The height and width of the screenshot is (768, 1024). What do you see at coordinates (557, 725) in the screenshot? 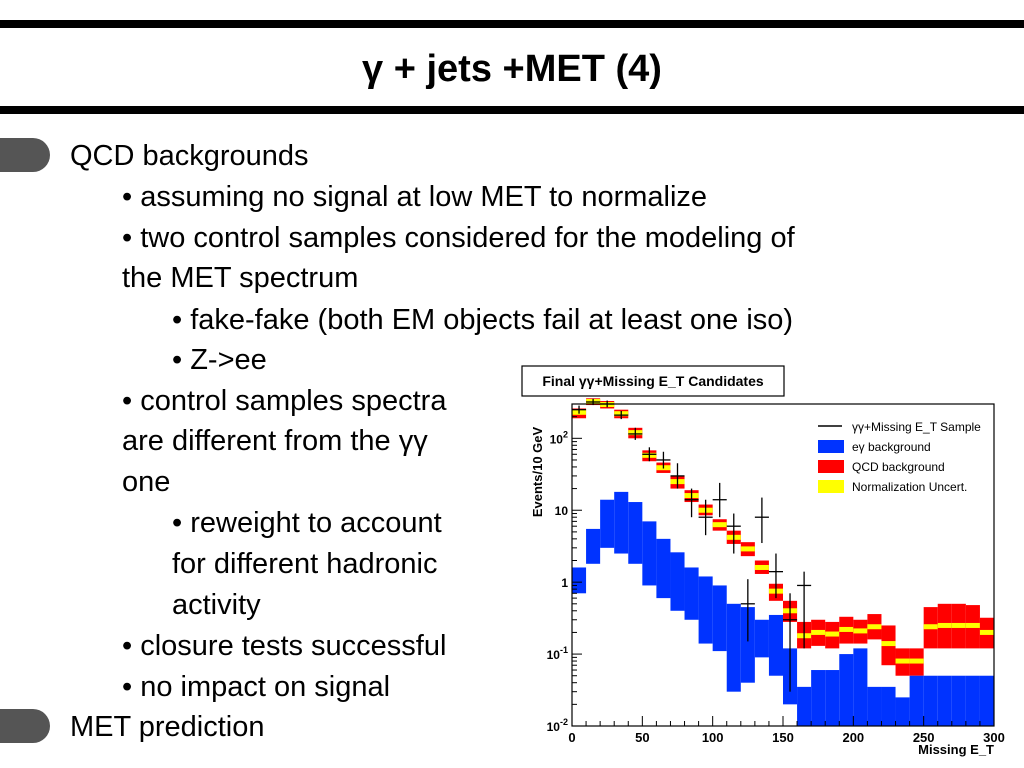
I see `y-tick-label: 10⁻²` at bounding box center [557, 725].